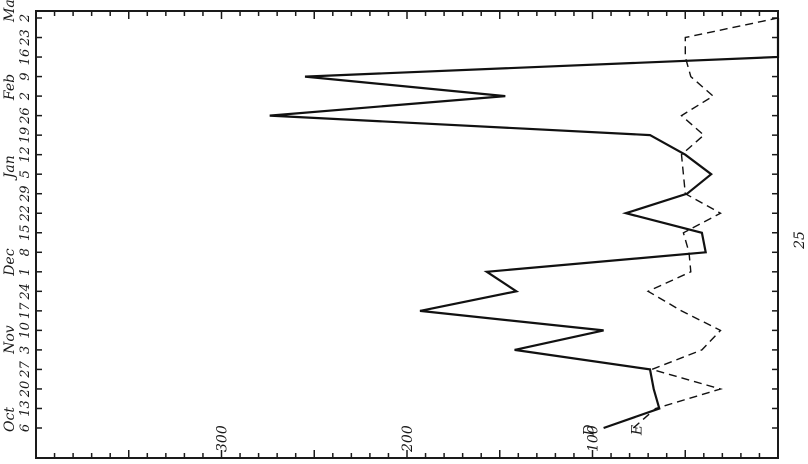 This screenshot has width=808, height=464. What do you see at coordinates (25, 252) in the screenshot?
I see `date-label: 8` at bounding box center [25, 252].